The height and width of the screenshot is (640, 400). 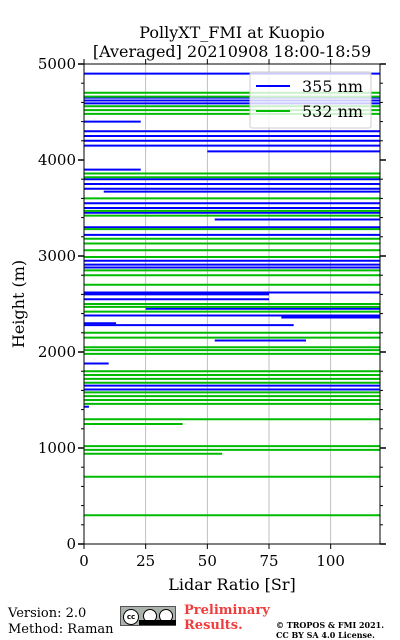 What do you see at coordinates (232, 32) in the screenshot?
I see `chart-title: PollyXT_FMI at Kuopio` at bounding box center [232, 32].